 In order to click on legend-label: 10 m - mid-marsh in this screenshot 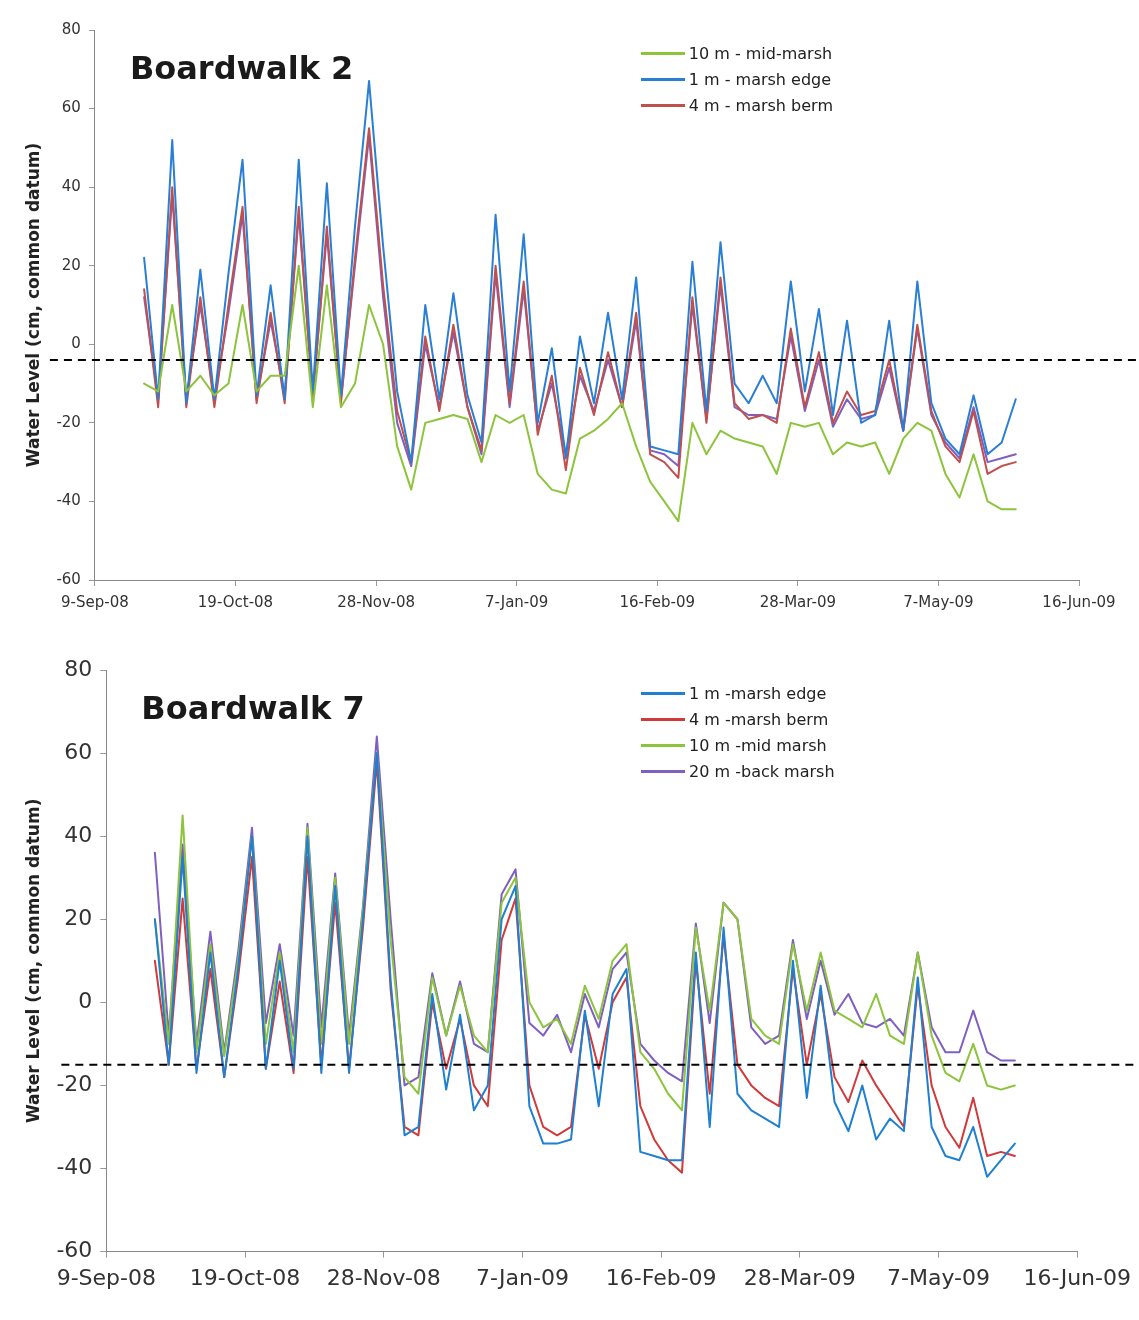, I will do `click(760, 53)`.